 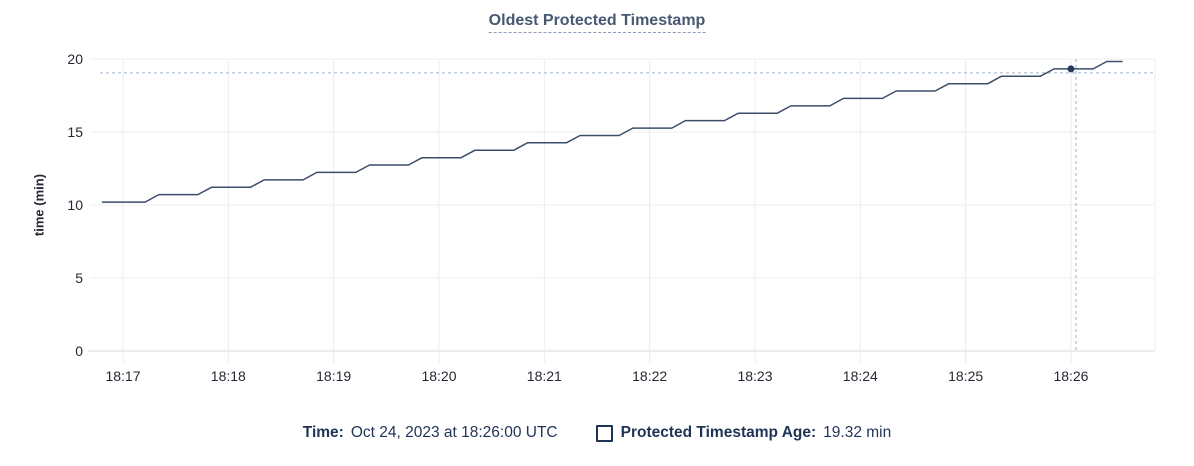 I want to click on x-tick-label: 18:19, so click(x=333, y=376).